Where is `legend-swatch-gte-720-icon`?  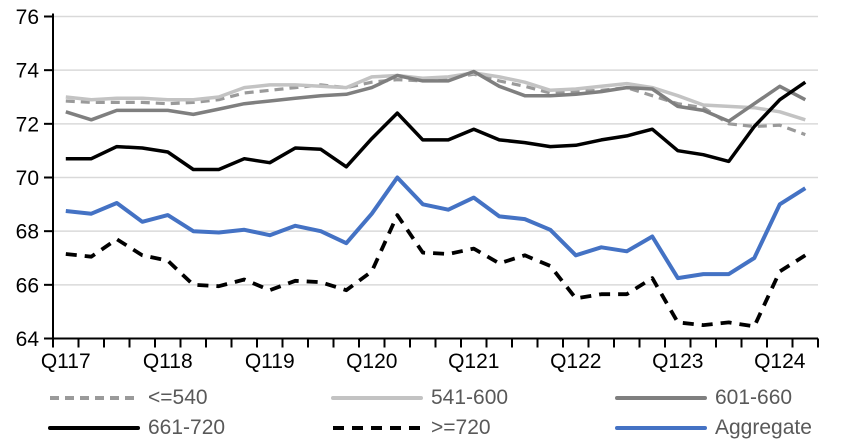 legend-swatch-gte-720-icon is located at coordinates (377, 428).